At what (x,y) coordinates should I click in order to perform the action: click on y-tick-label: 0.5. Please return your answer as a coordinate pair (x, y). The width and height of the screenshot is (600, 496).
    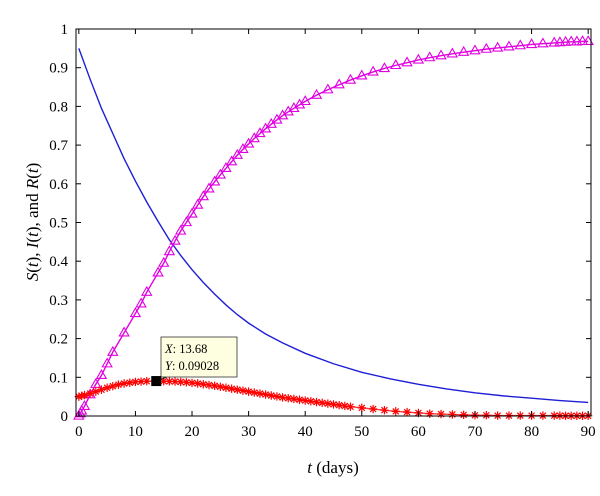
    Looking at the image, I should click on (58, 224).